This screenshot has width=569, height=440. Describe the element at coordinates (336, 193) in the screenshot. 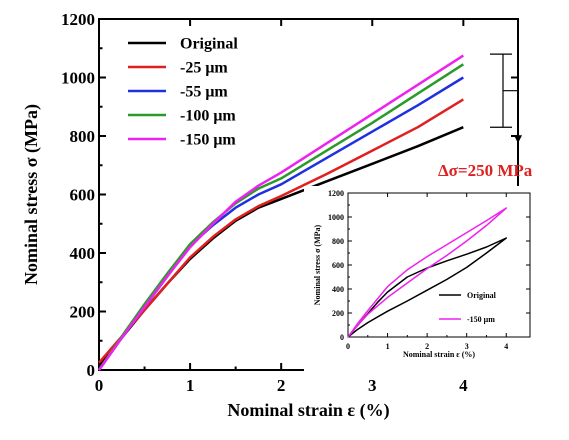

I see `inset-y-tick-label: 1200` at that location.